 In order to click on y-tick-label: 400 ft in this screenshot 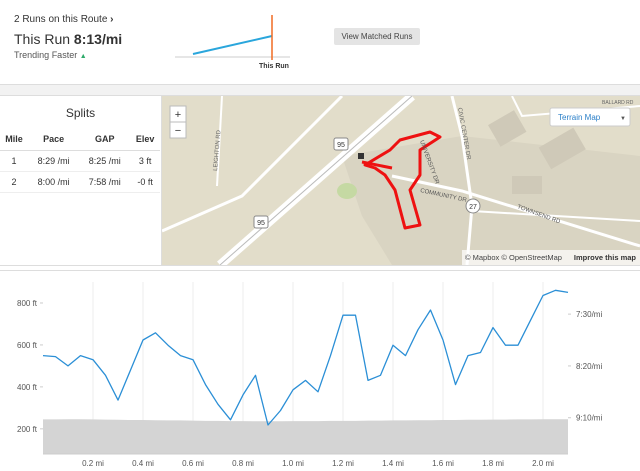, I will do `click(27, 387)`.